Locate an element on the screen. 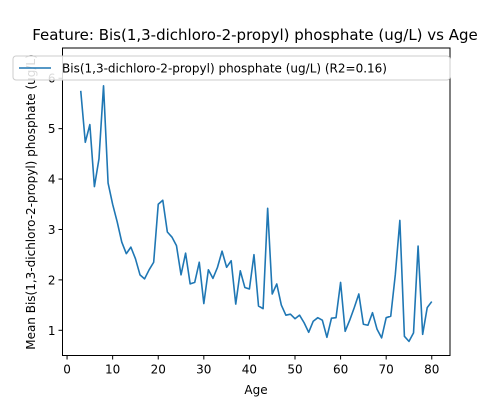 The height and width of the screenshot is (400, 500). x-axis-ticks: 0 10 20 30 40 50 60 70 80 is located at coordinates (251, 366).